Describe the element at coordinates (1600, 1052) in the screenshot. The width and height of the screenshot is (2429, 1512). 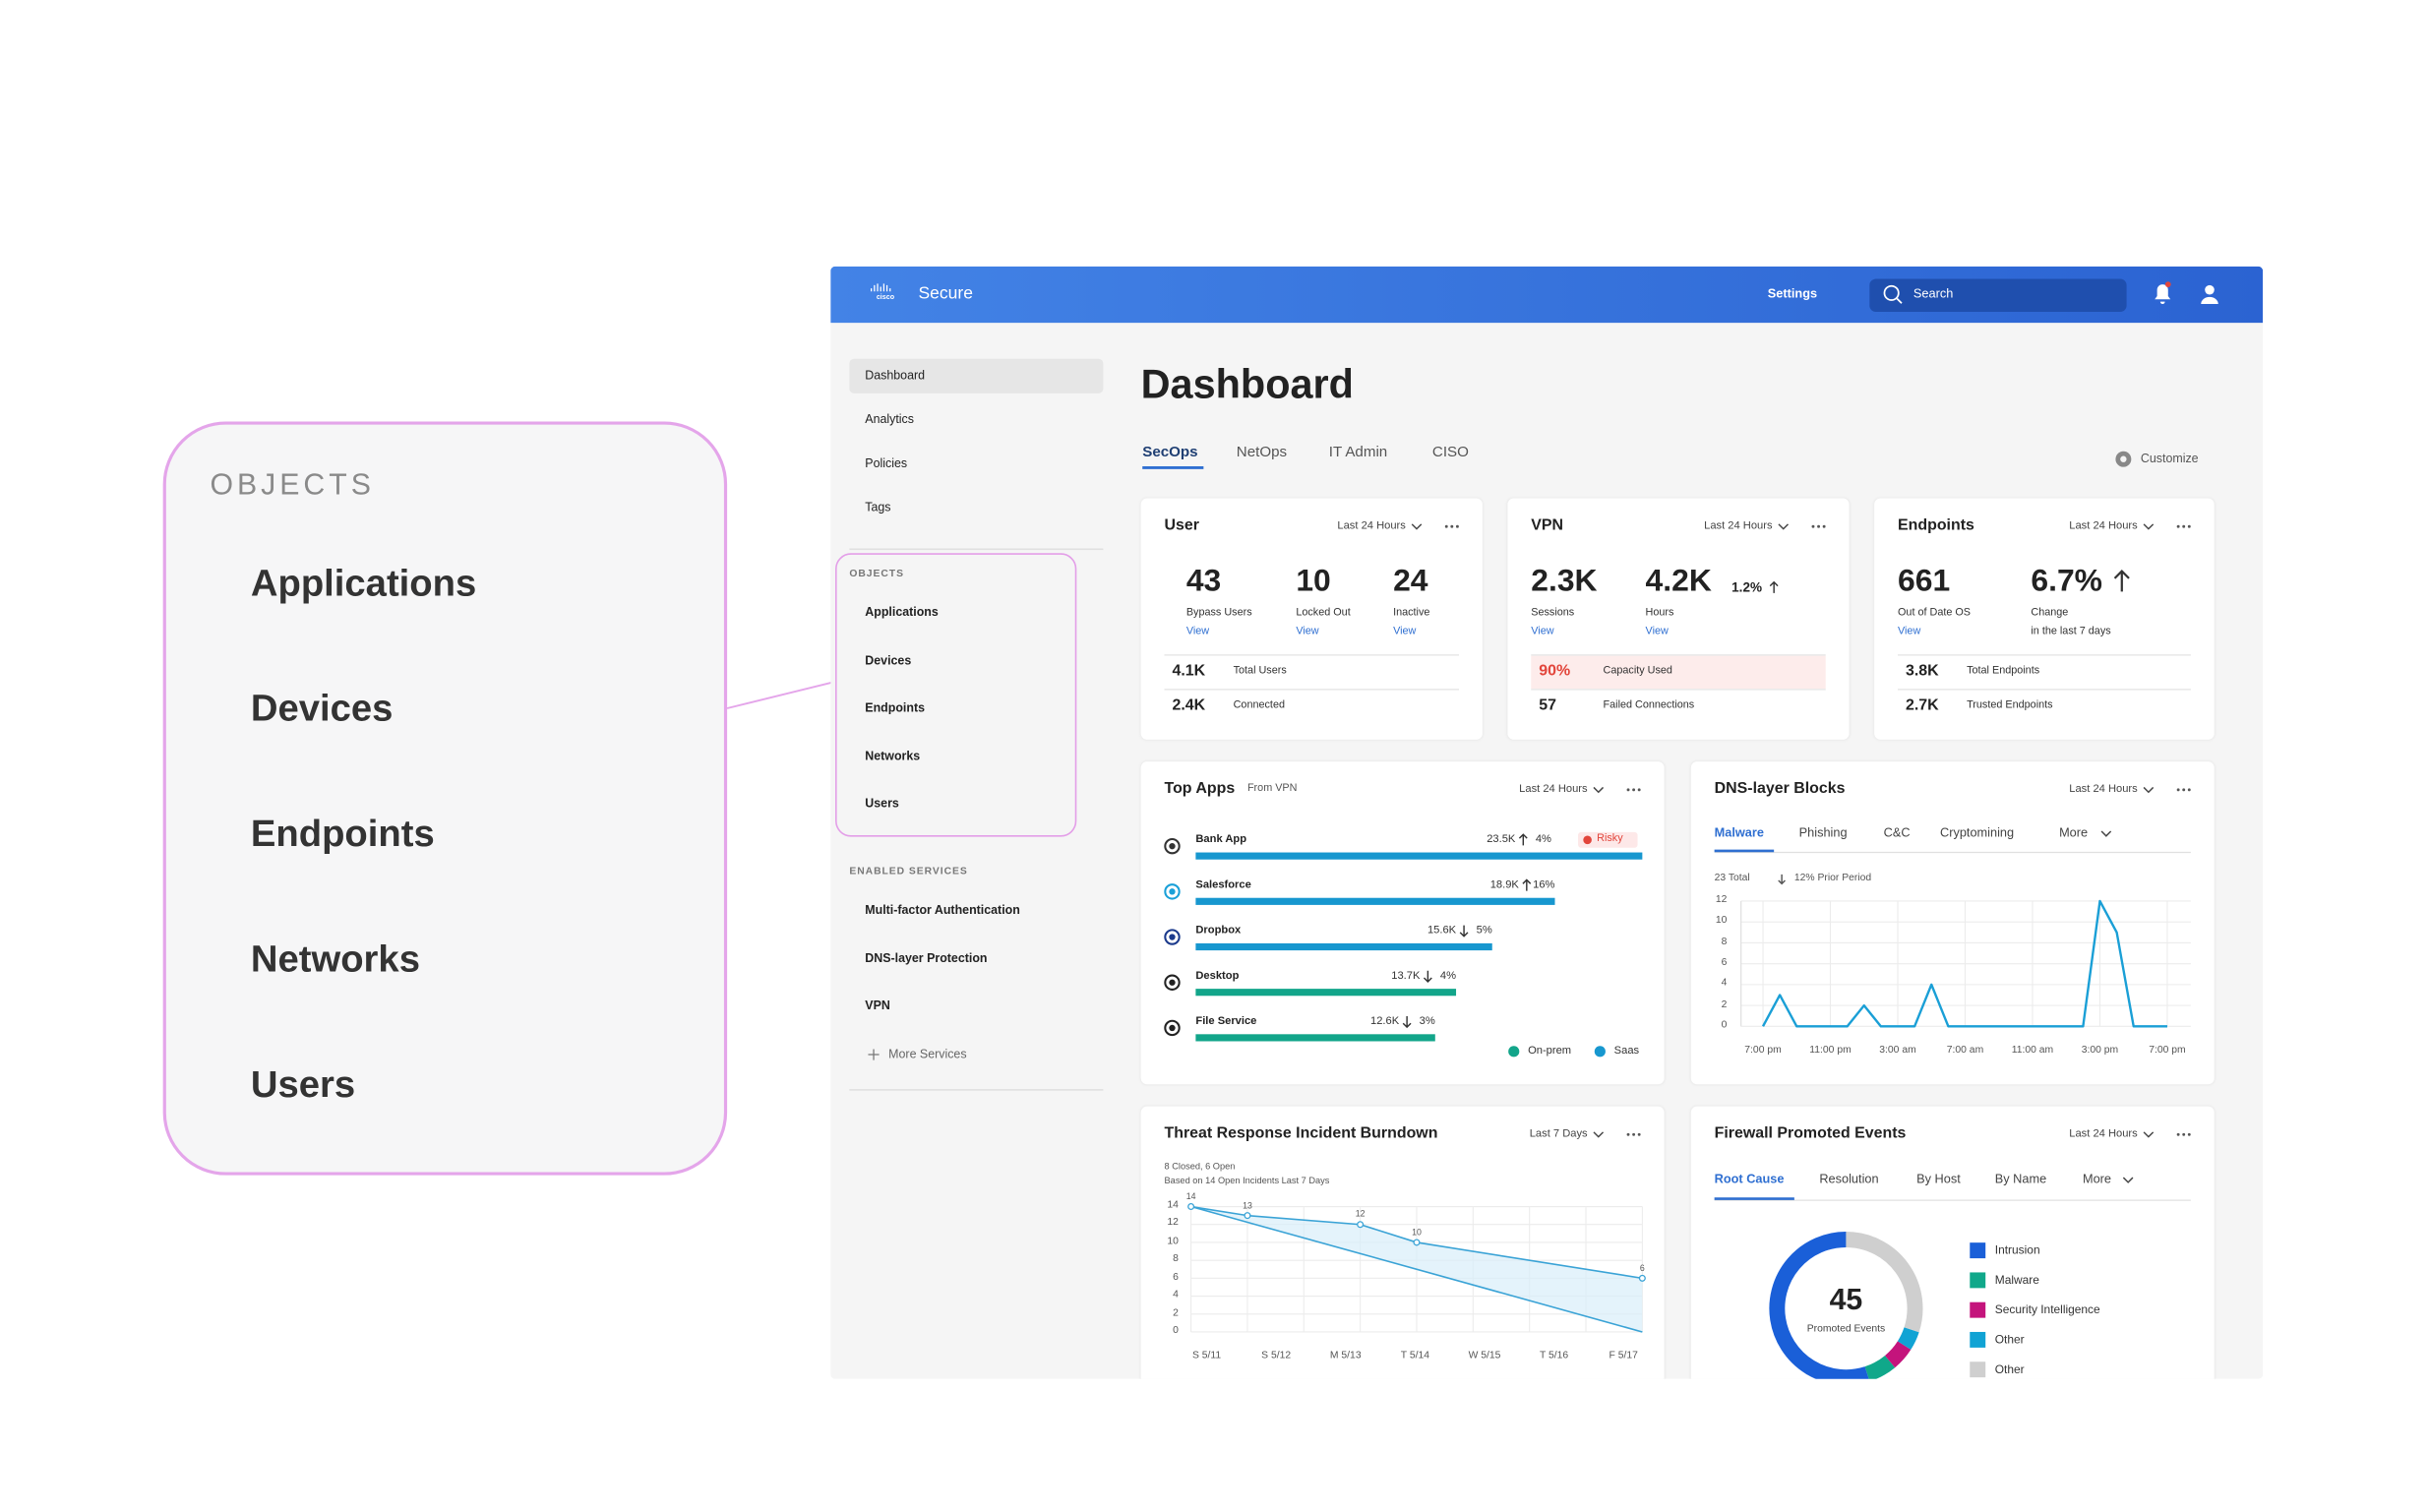
I see `legend-dot` at that location.